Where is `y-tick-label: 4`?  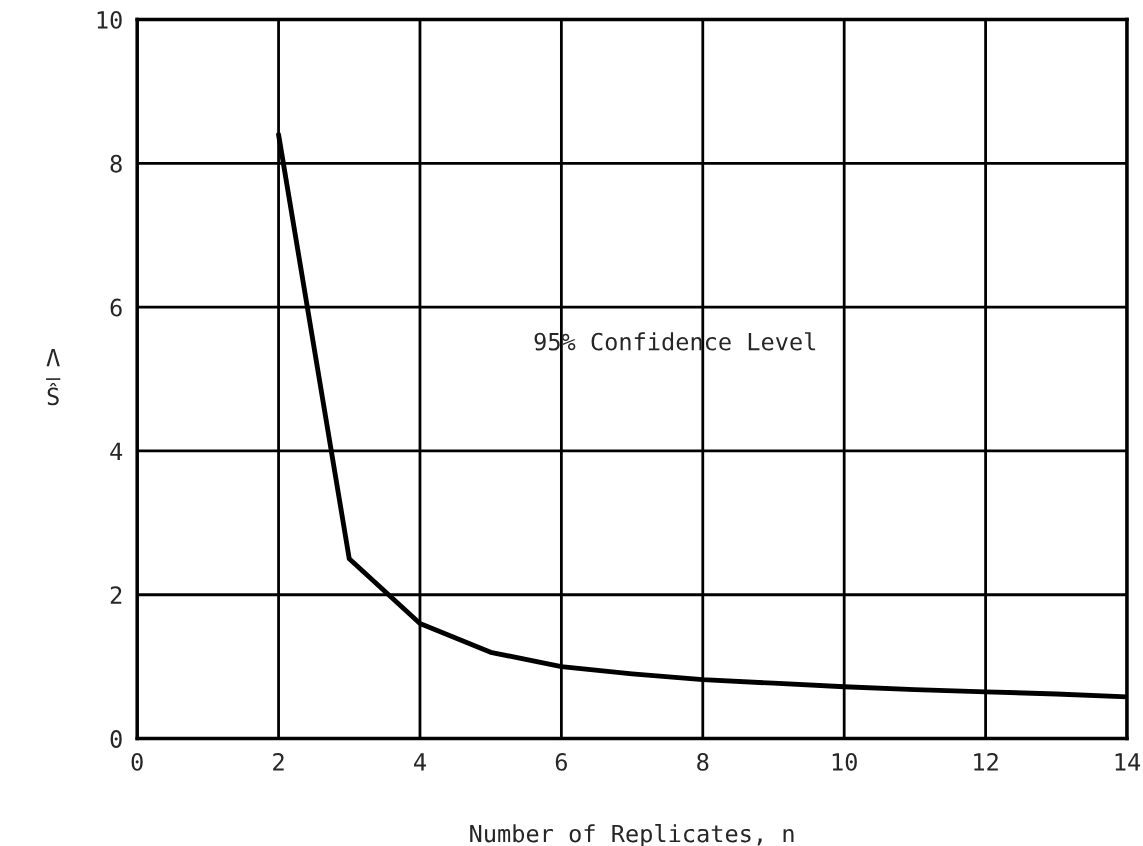
y-tick-label: 4 is located at coordinates (116, 451).